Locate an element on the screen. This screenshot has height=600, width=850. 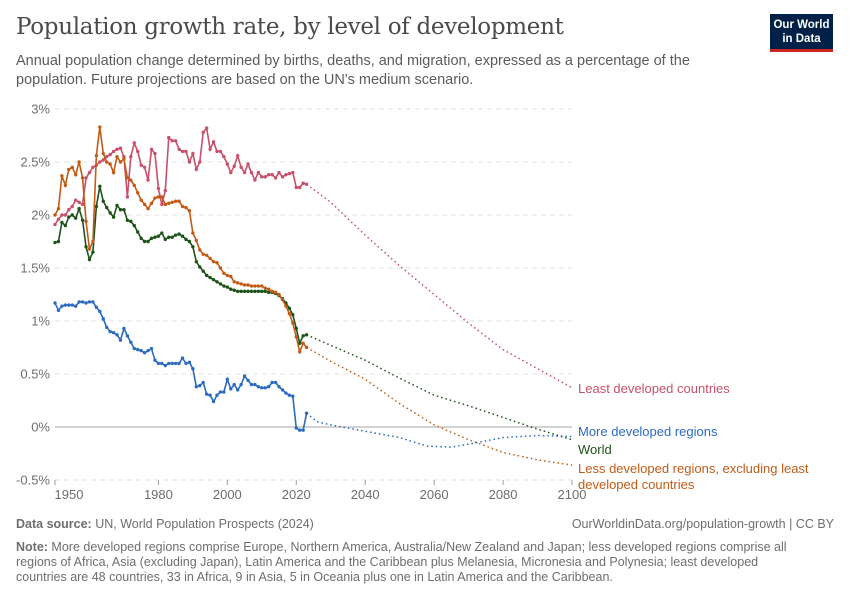
y-tick-label: 3% is located at coordinates (40, 109).